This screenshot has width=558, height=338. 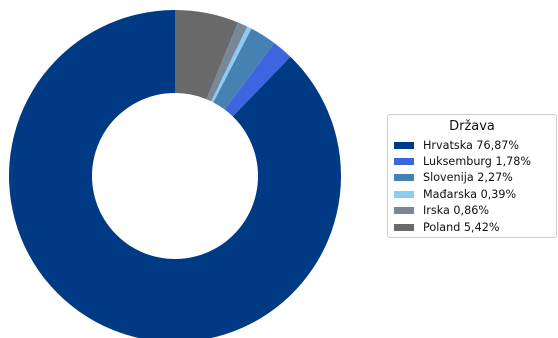 I want to click on legend-label: Luksemburg 1,78%, so click(x=477, y=162).